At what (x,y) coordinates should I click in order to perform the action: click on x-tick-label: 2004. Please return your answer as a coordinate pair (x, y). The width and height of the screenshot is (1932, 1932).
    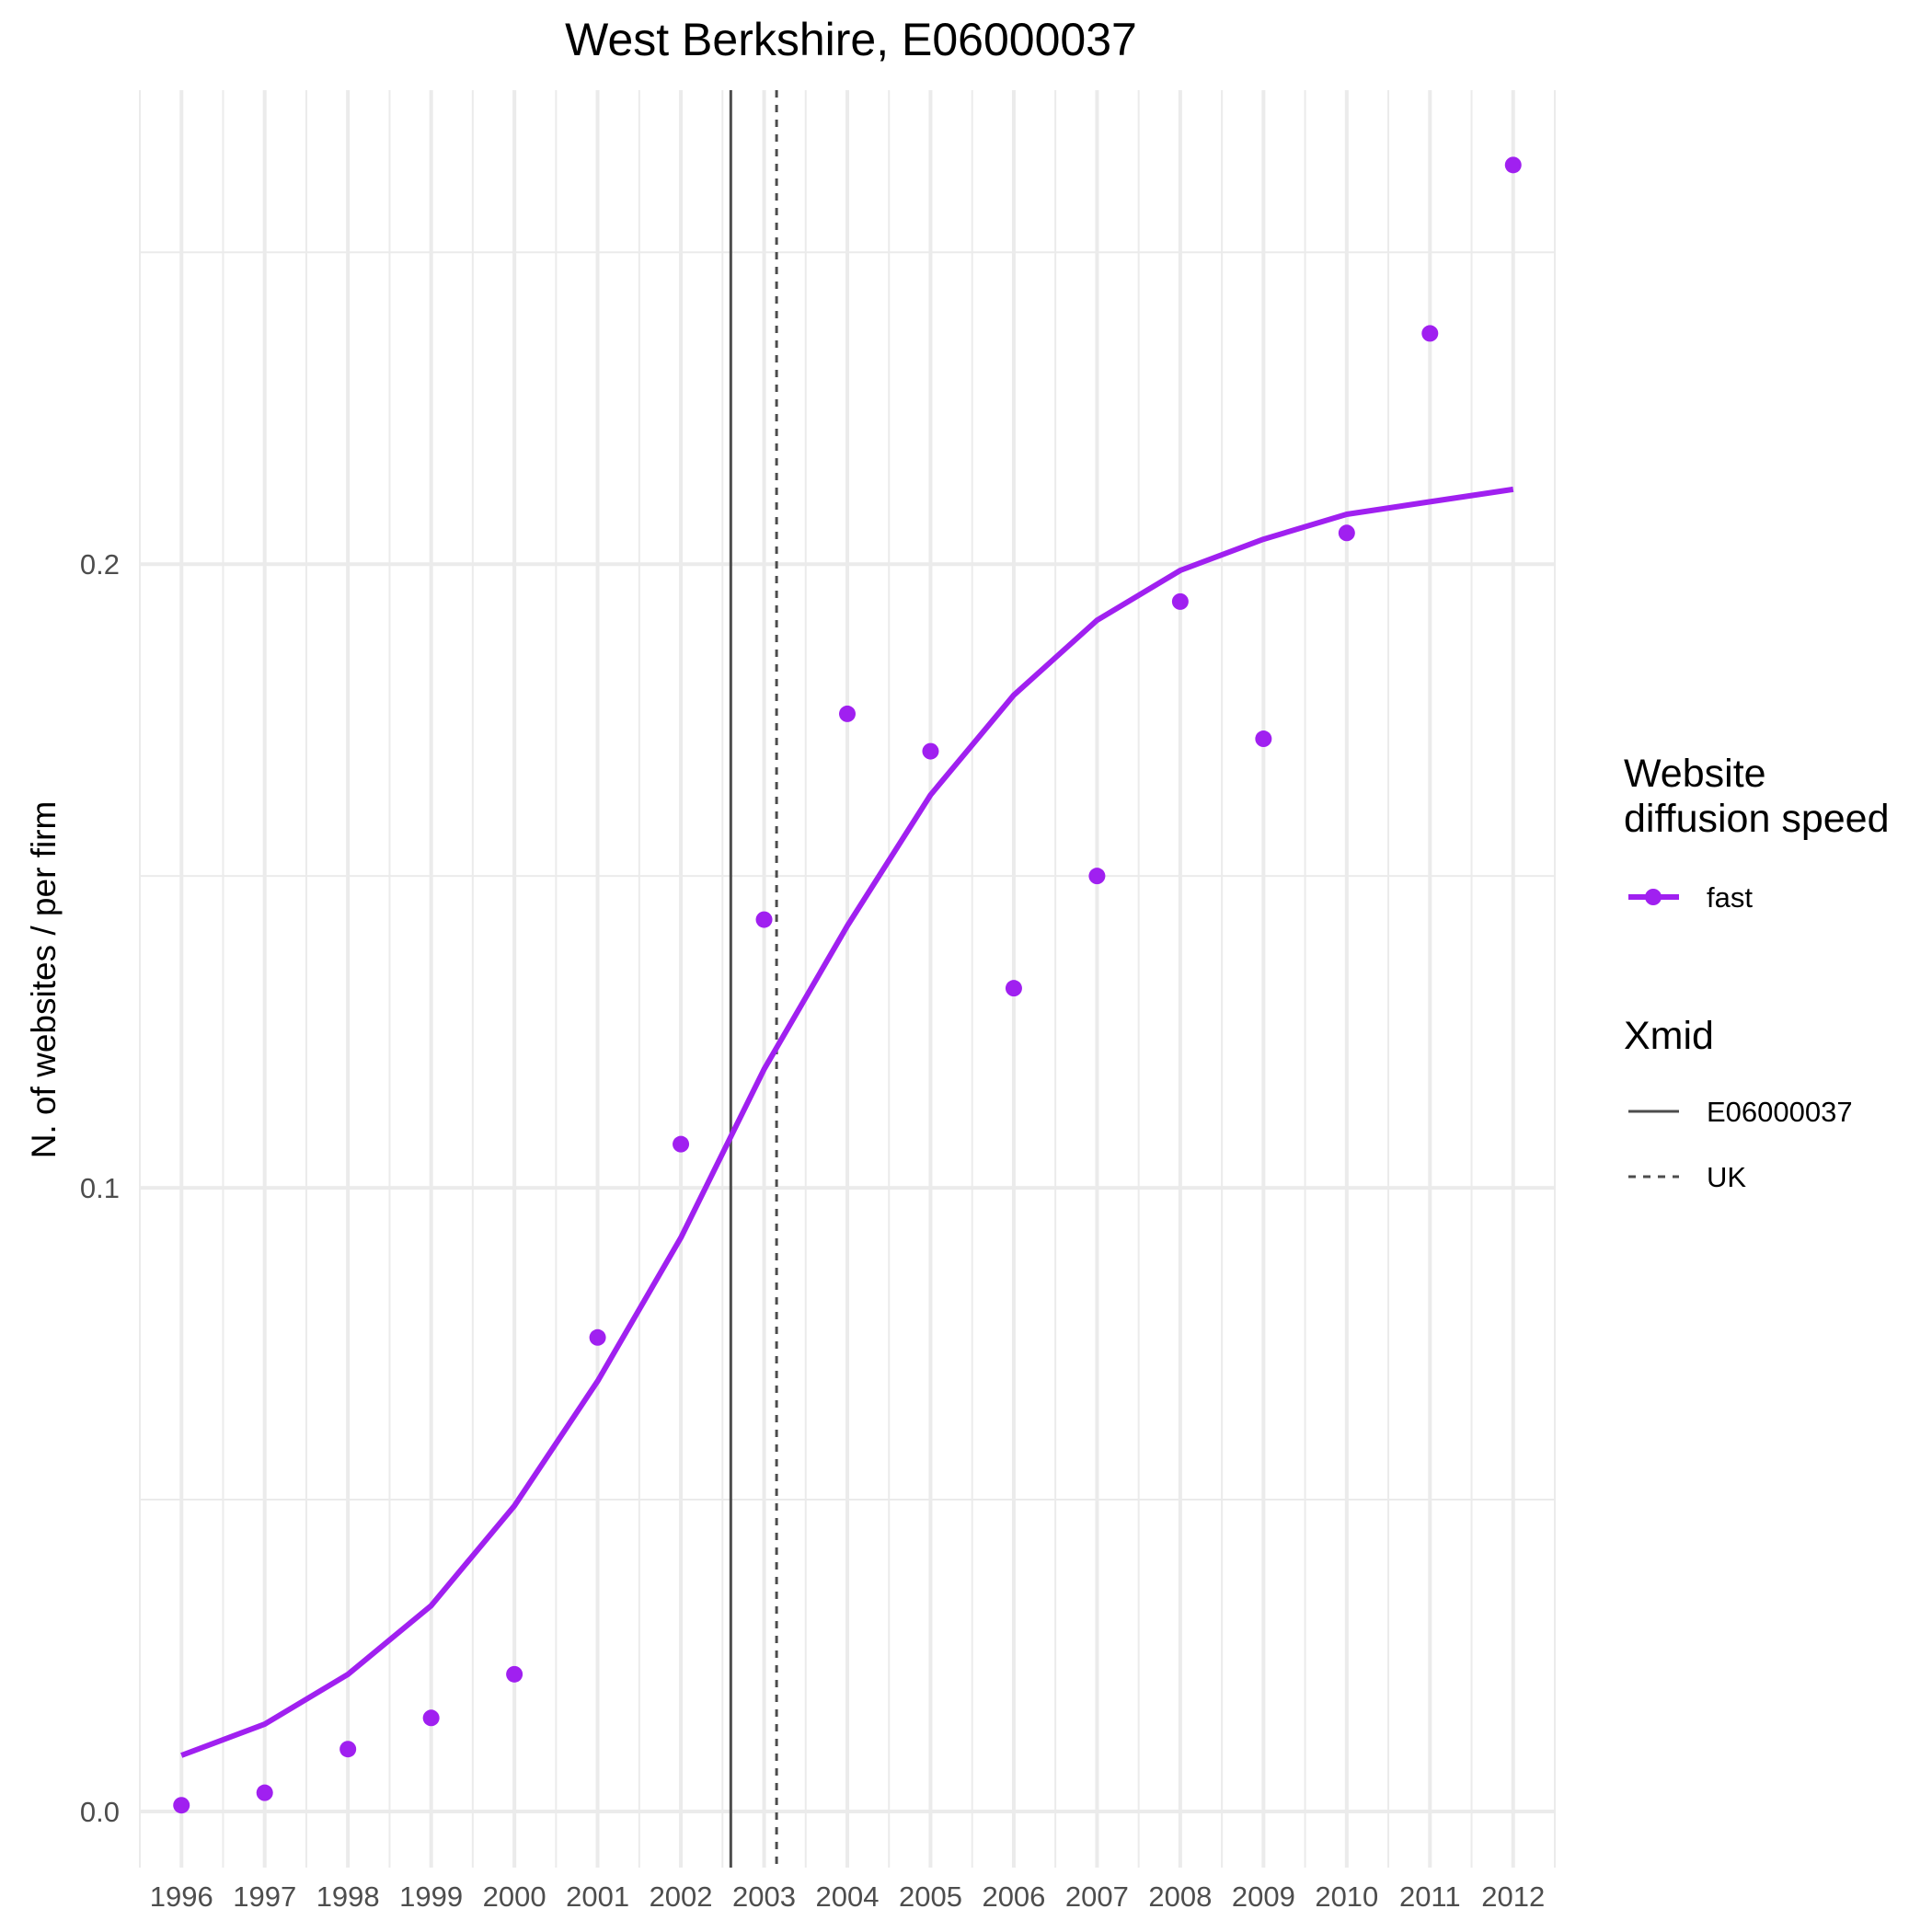
    Looking at the image, I should click on (848, 1896).